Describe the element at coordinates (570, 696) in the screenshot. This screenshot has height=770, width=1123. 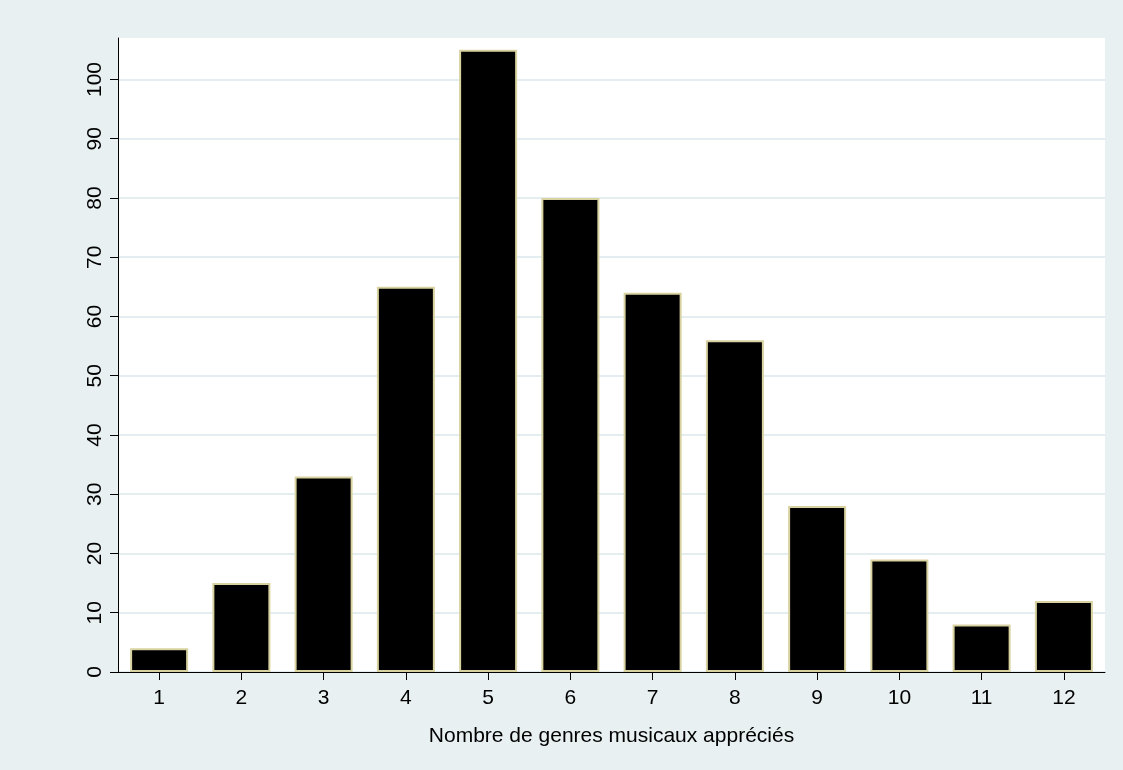
I see `x-tick-label: 6` at that location.